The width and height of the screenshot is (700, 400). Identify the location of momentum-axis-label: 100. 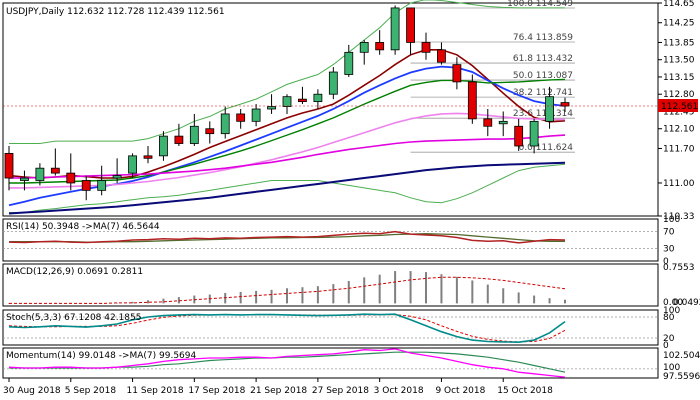
(671, 368).